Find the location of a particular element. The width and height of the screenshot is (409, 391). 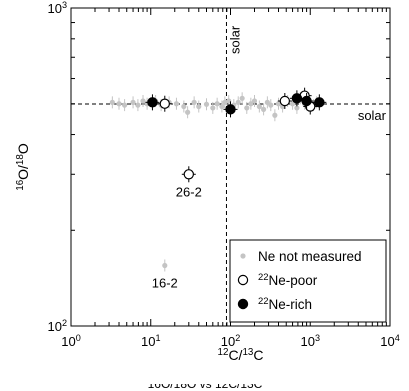

solar-vertical-label: solar is located at coordinates (234, 39).